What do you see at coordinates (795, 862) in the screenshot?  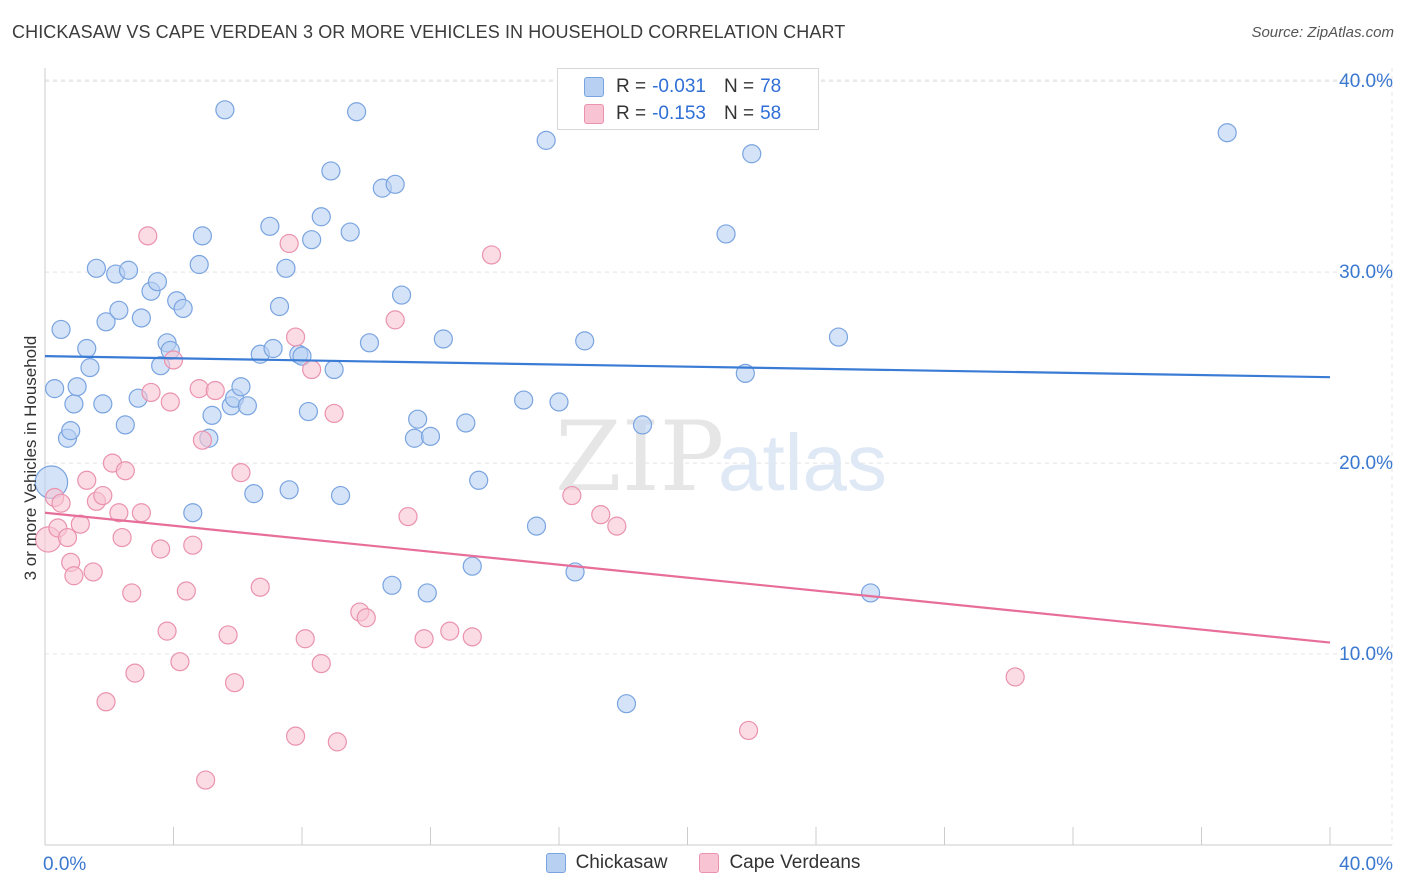 I see `legend-name-cape-verdeans: Cape Verdeans` at bounding box center [795, 862].